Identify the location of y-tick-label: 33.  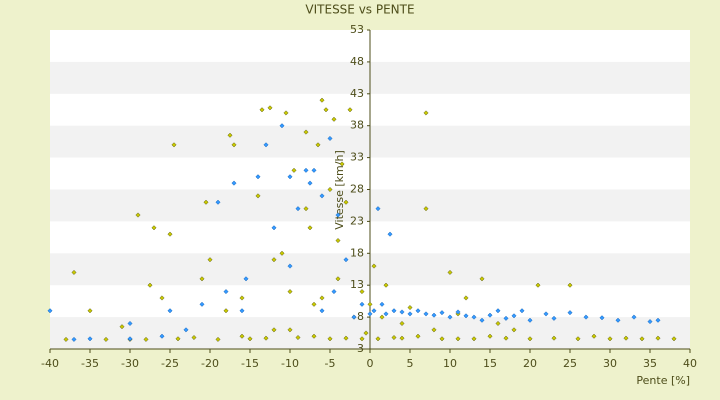
(357, 157).